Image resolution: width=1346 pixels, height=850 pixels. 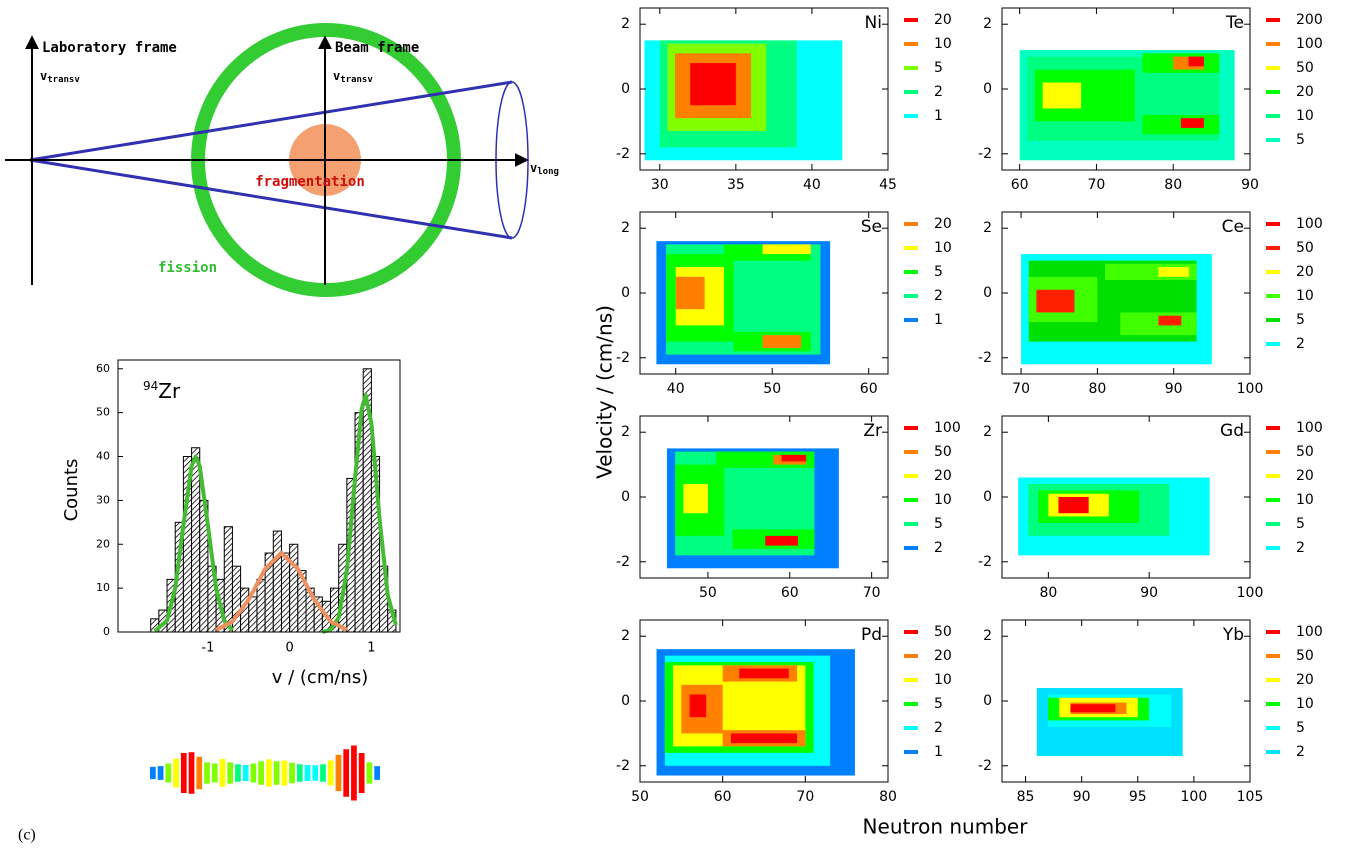 I want to click on legend-label: 1, so click(x=938, y=320).